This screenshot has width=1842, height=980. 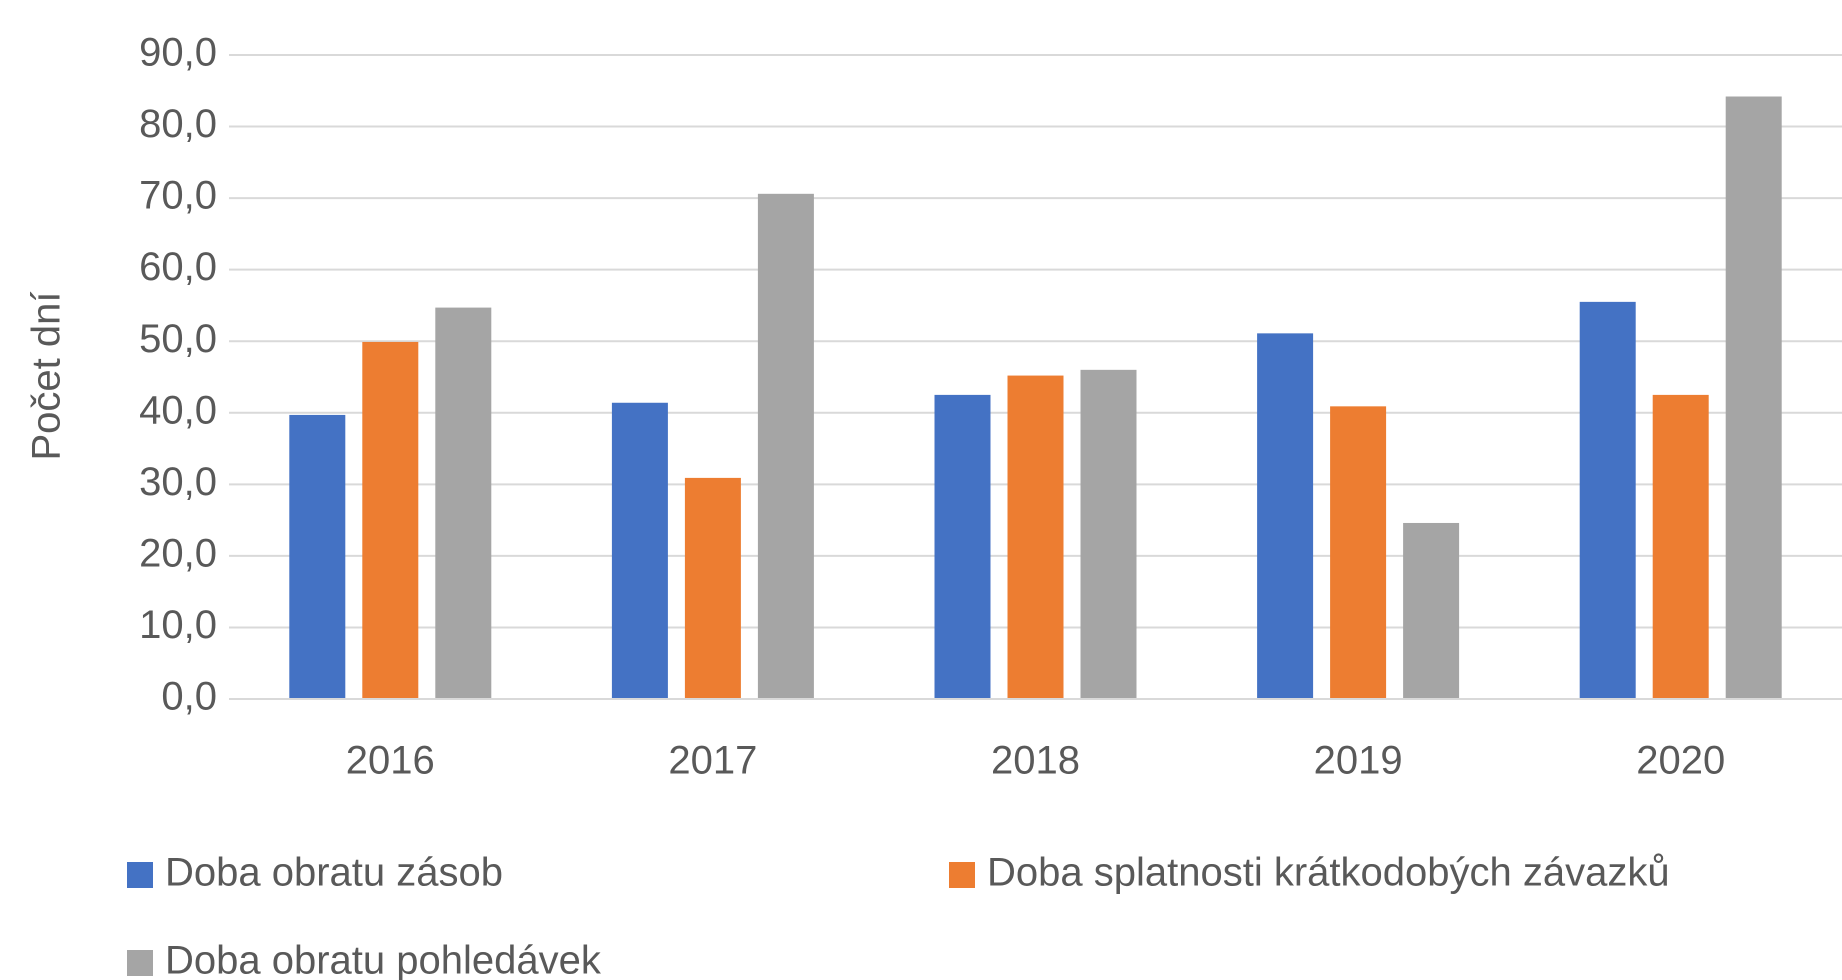 I want to click on x-tick-label: 2018, so click(x=1035, y=761).